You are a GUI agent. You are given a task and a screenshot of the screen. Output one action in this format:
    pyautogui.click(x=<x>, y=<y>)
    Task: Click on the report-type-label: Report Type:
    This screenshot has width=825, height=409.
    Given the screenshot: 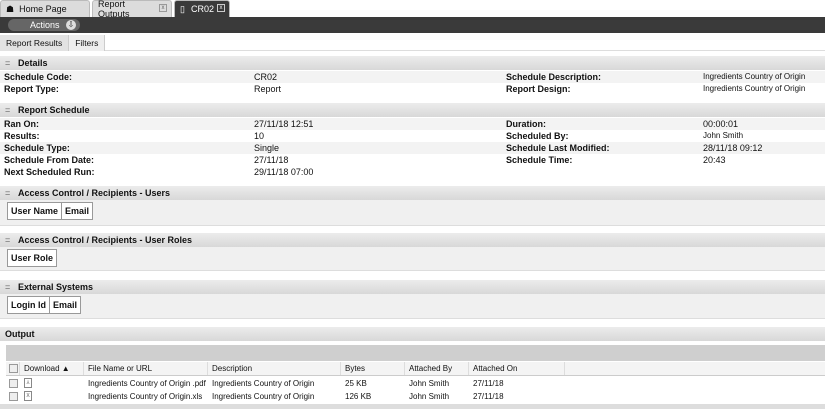 What is the action you would take?
    pyautogui.click(x=31, y=89)
    